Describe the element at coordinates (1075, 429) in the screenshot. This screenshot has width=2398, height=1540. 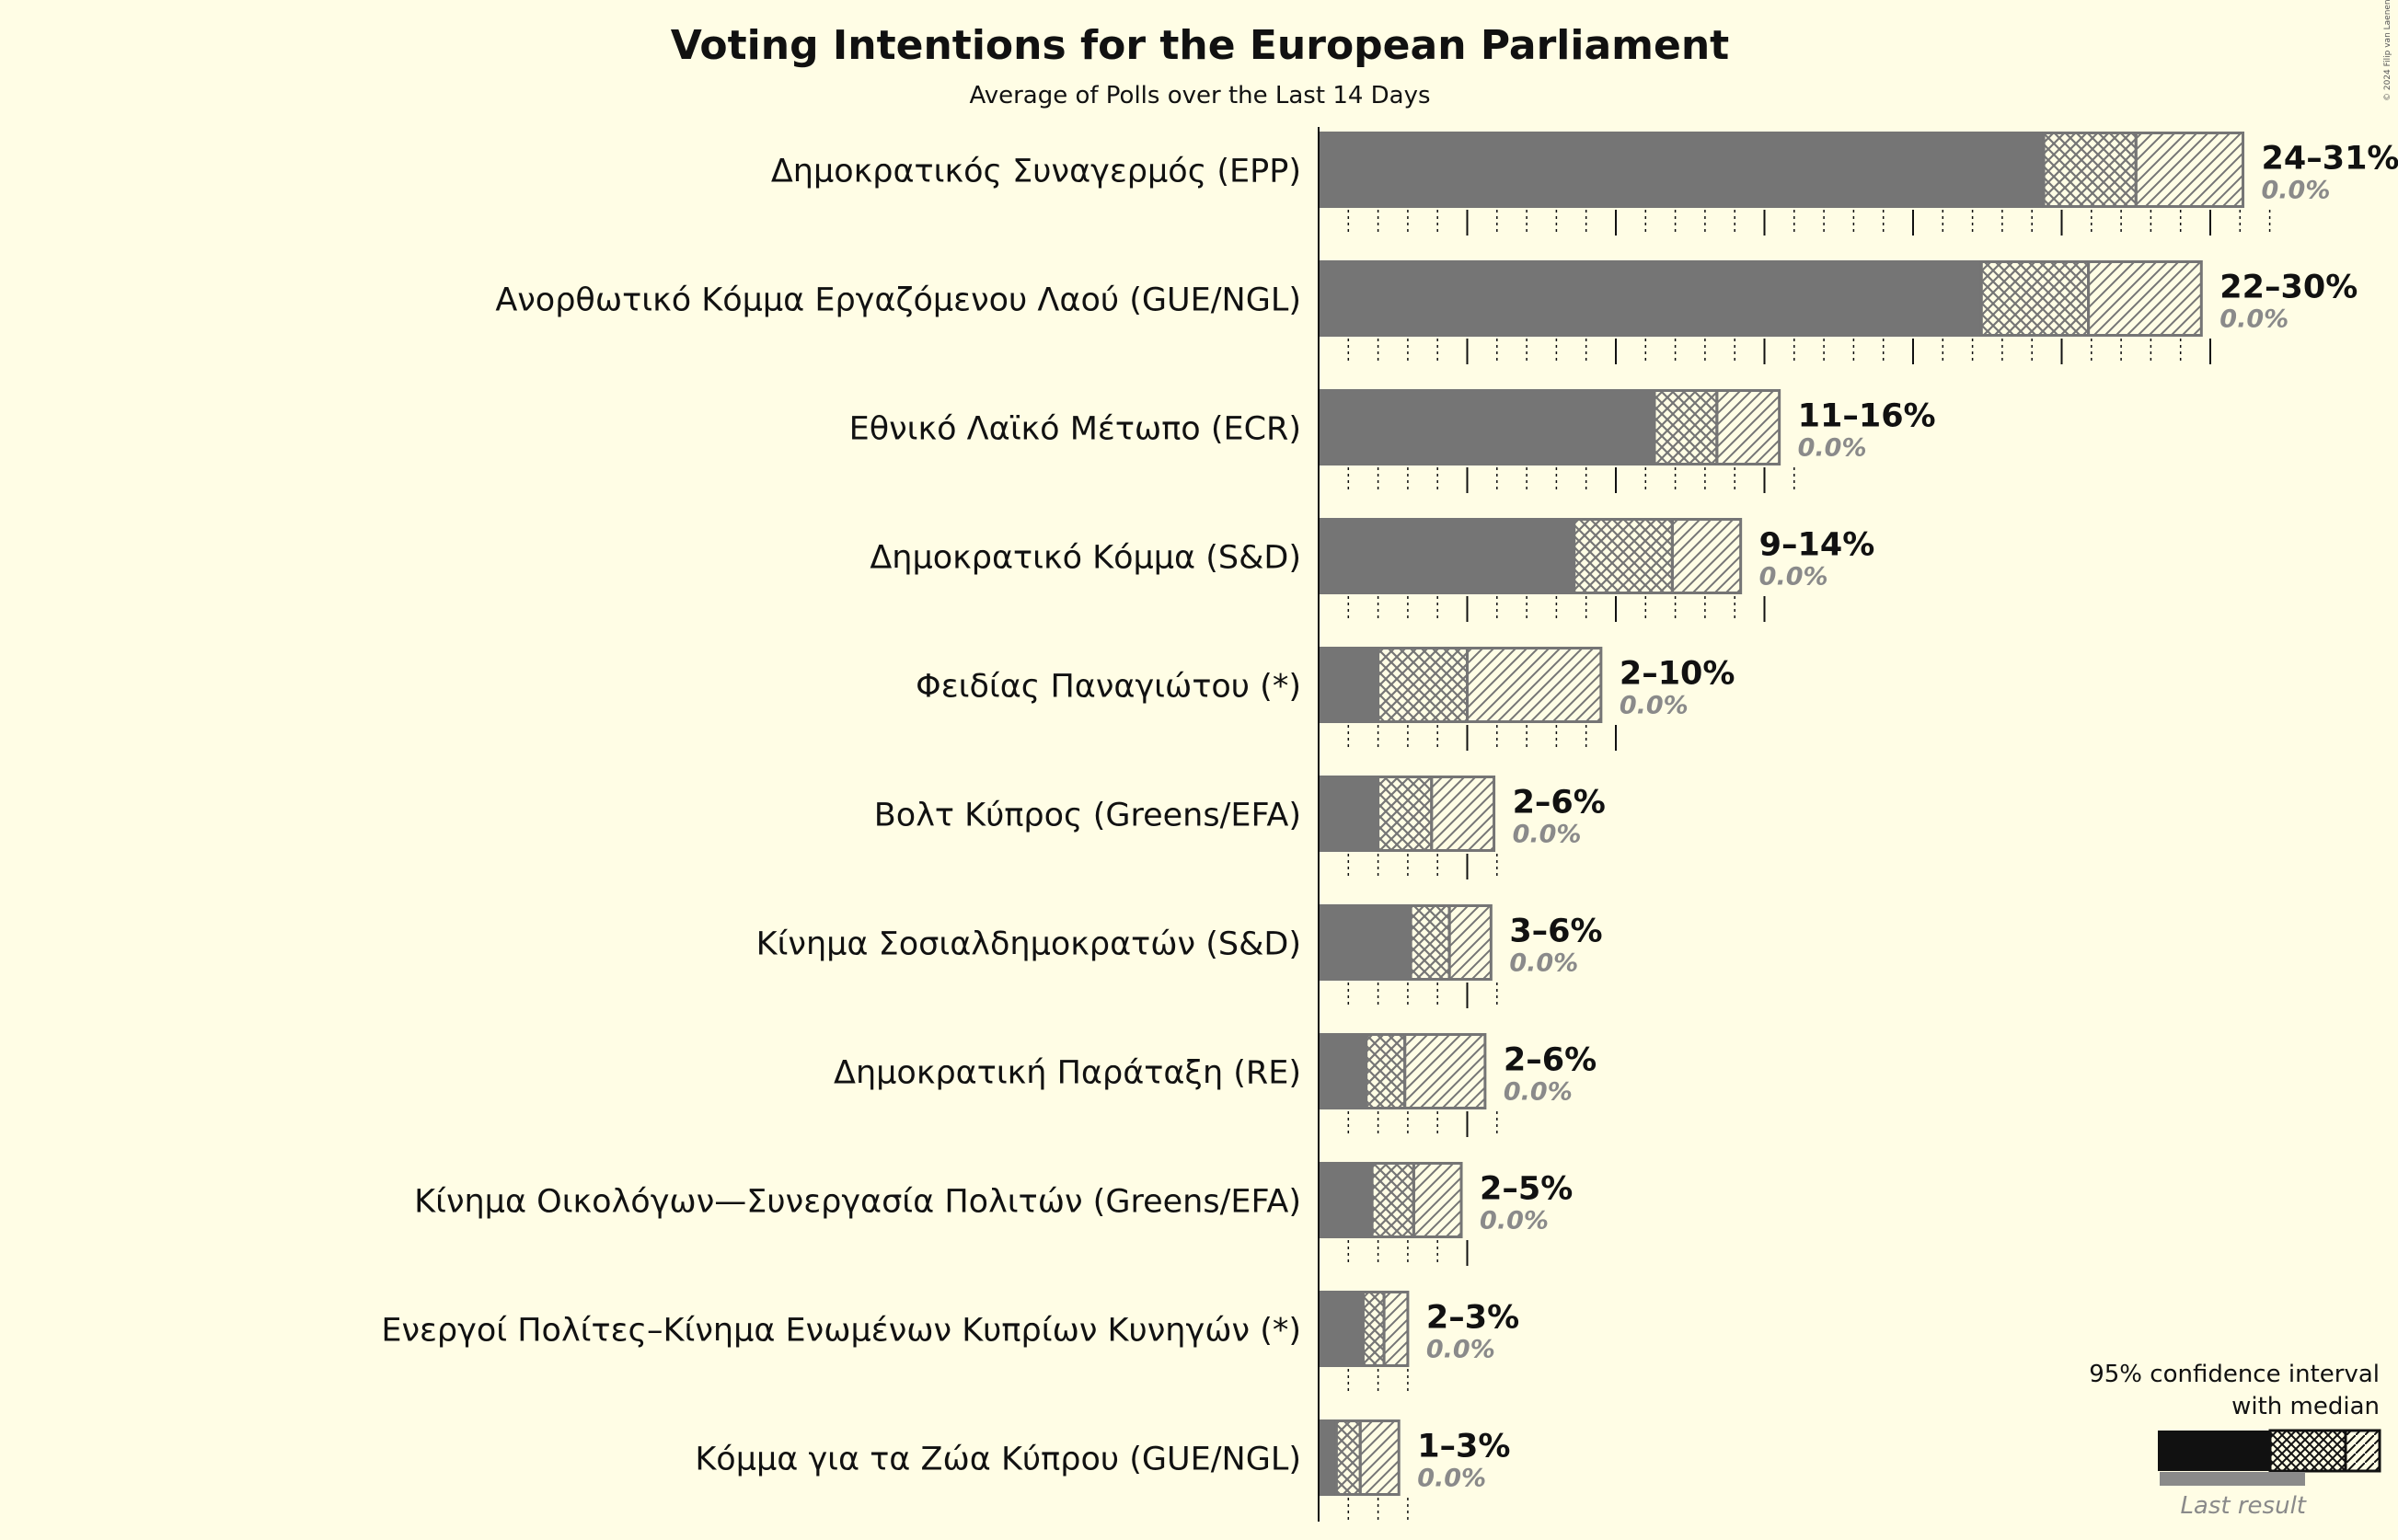
I see `party-label: Εθνικό Λαϊκό Μέτωπο (ECR)` at that location.